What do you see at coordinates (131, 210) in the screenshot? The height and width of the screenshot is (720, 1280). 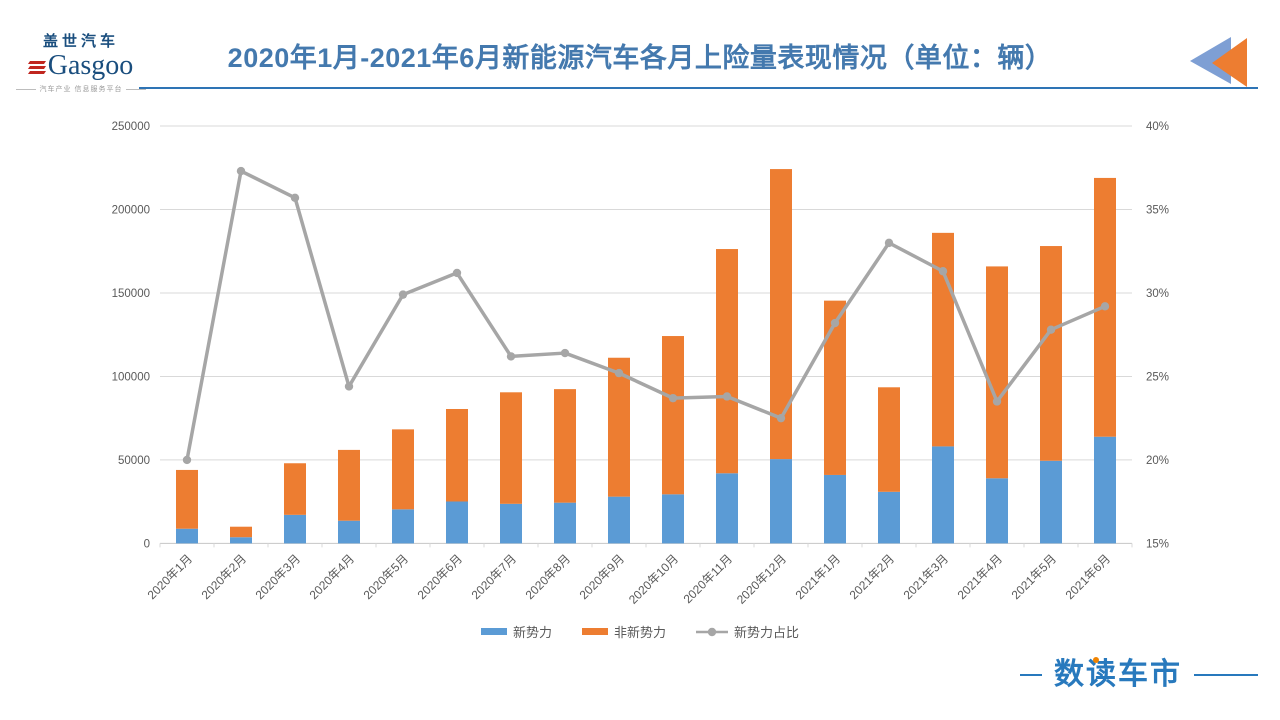 I see `y-axis-left-tick: 200000` at bounding box center [131, 210].